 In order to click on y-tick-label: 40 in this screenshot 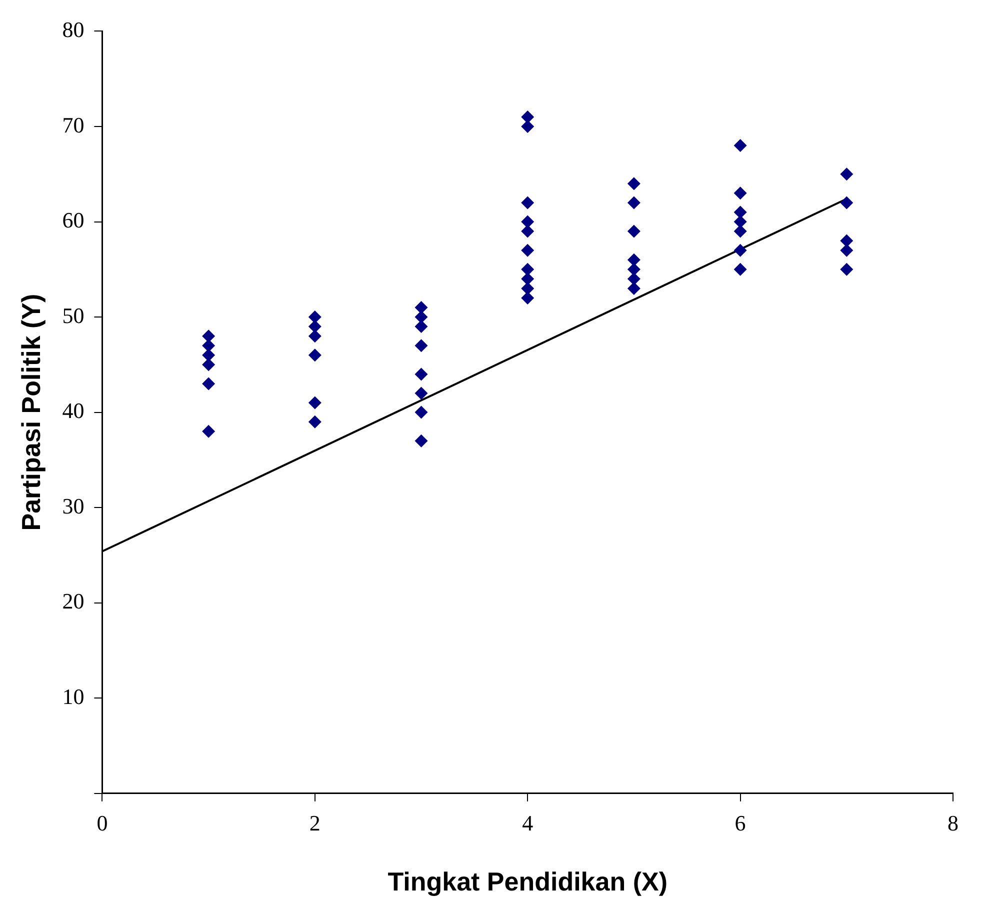, I will do `click(73, 411)`.